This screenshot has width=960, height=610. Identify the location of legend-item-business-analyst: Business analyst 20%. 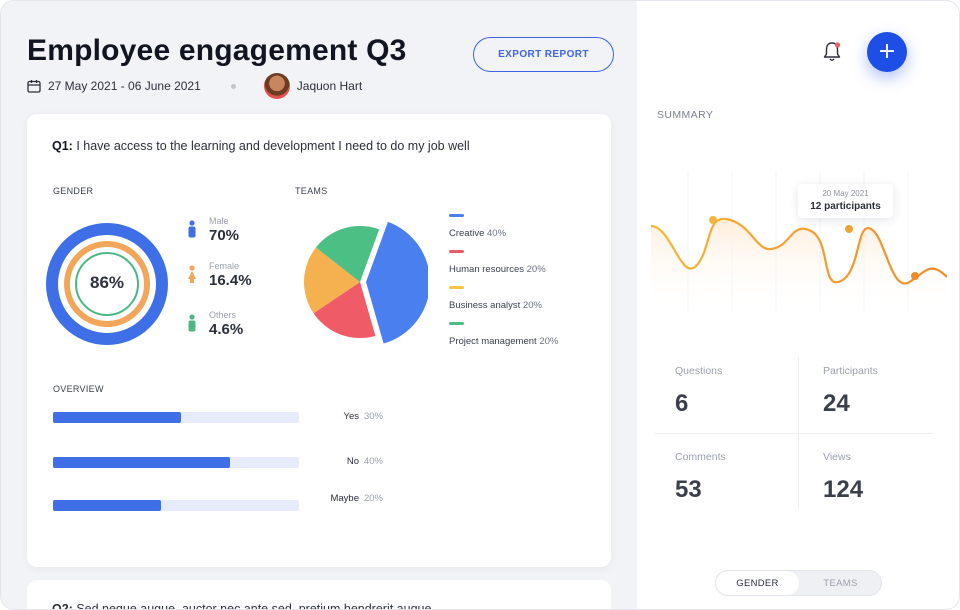
(503, 304).